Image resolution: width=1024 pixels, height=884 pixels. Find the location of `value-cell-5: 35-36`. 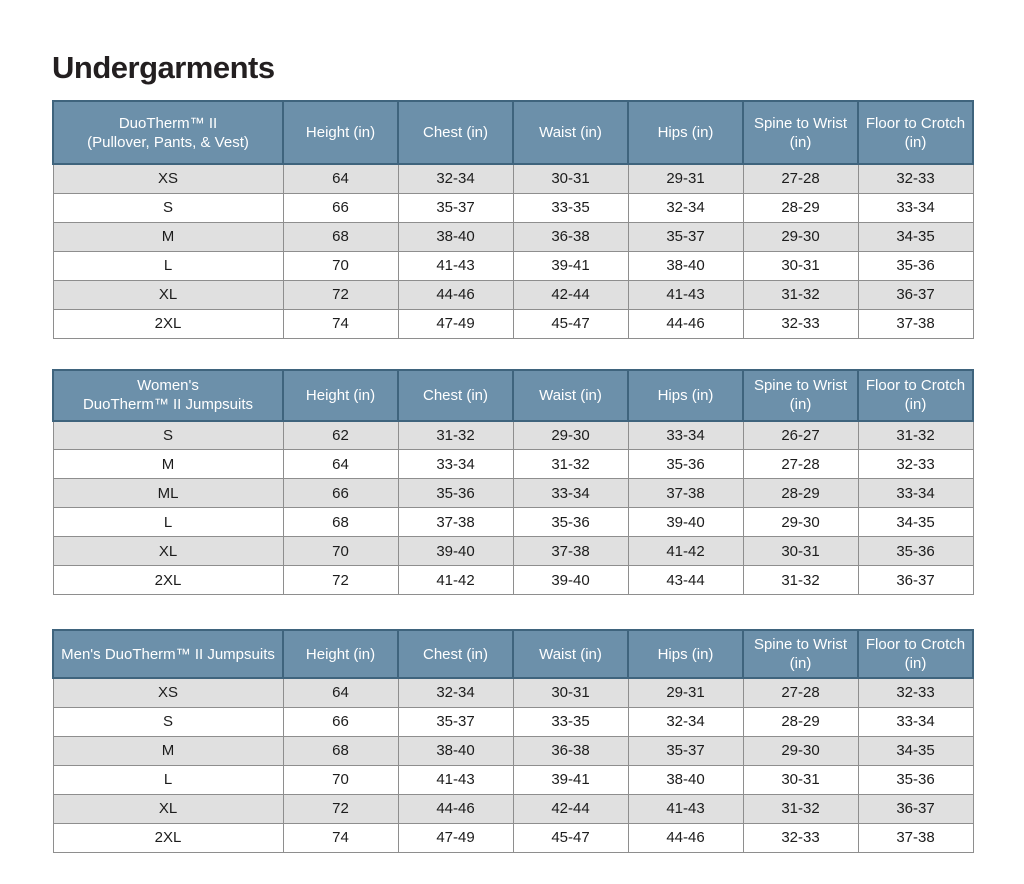

value-cell-5: 35-36 is located at coordinates (915, 779).